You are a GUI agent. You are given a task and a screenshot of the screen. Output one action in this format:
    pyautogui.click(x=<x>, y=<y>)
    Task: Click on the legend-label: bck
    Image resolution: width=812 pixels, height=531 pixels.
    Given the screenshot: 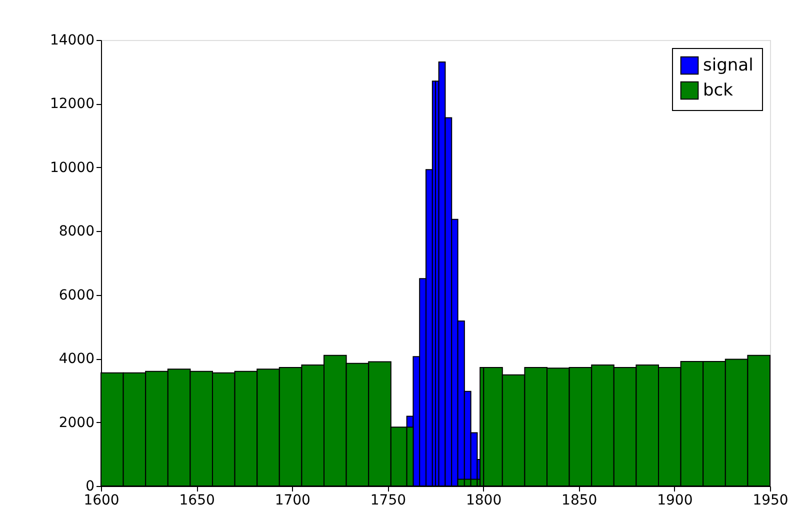 What is the action you would take?
    pyautogui.click(x=718, y=90)
    